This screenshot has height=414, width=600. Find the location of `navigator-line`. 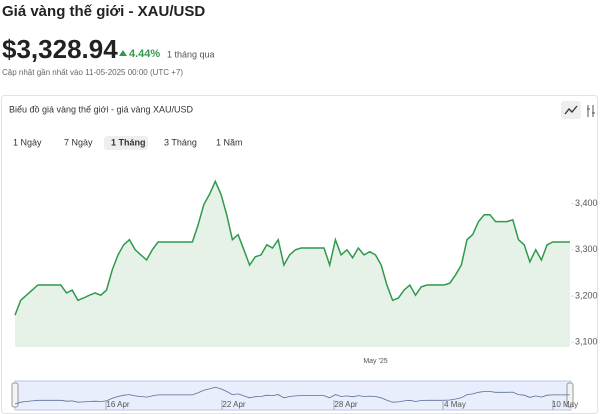

navigator-line is located at coordinates (292, 395).